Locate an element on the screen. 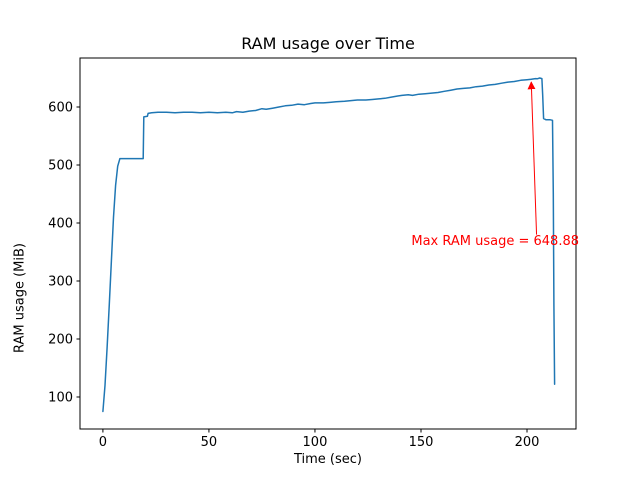  y-tick-label: 600 is located at coordinates (60, 108).